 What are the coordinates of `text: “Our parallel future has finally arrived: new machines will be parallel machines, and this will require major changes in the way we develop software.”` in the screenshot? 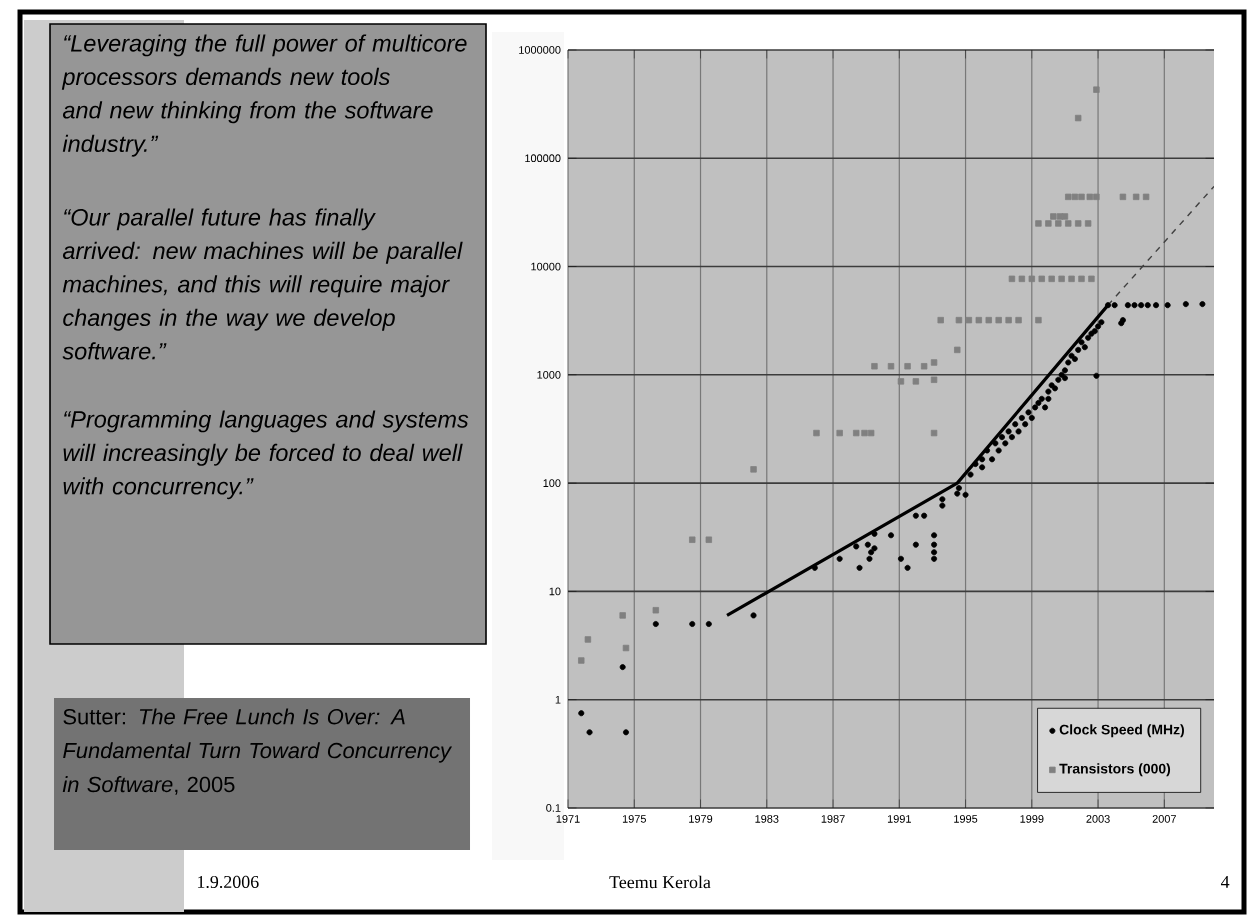 It's located at (262, 284).